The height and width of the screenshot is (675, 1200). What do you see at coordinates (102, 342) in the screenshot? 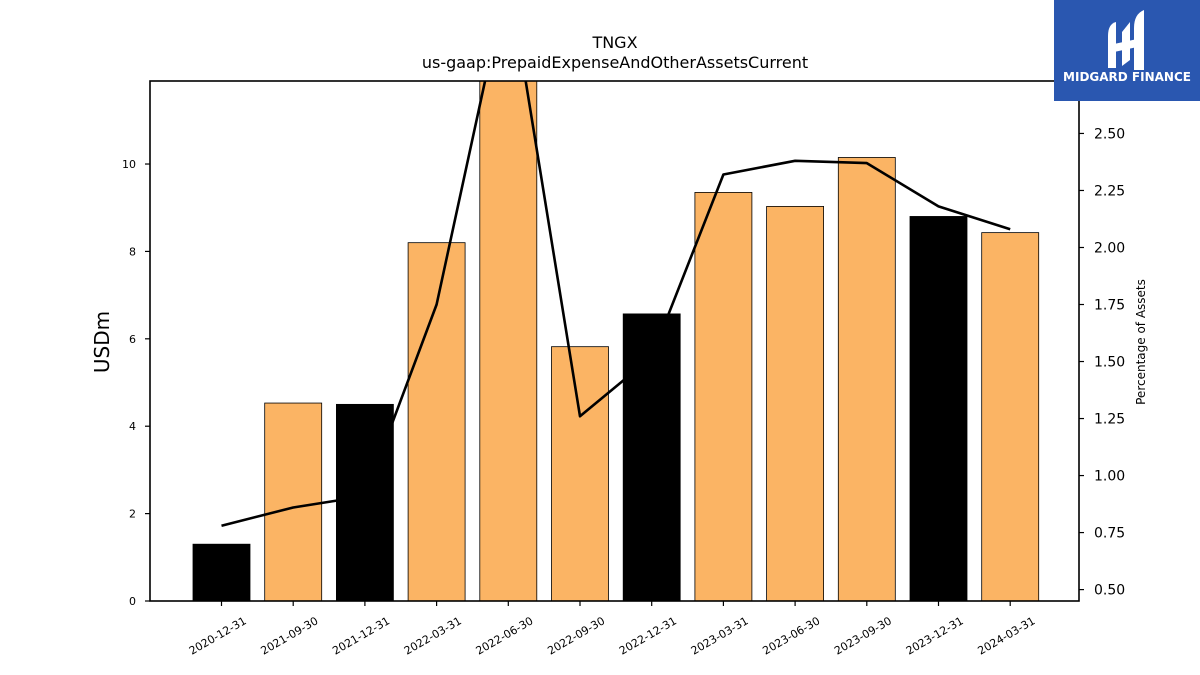
I see `y-axis-label: USDm` at bounding box center [102, 342].